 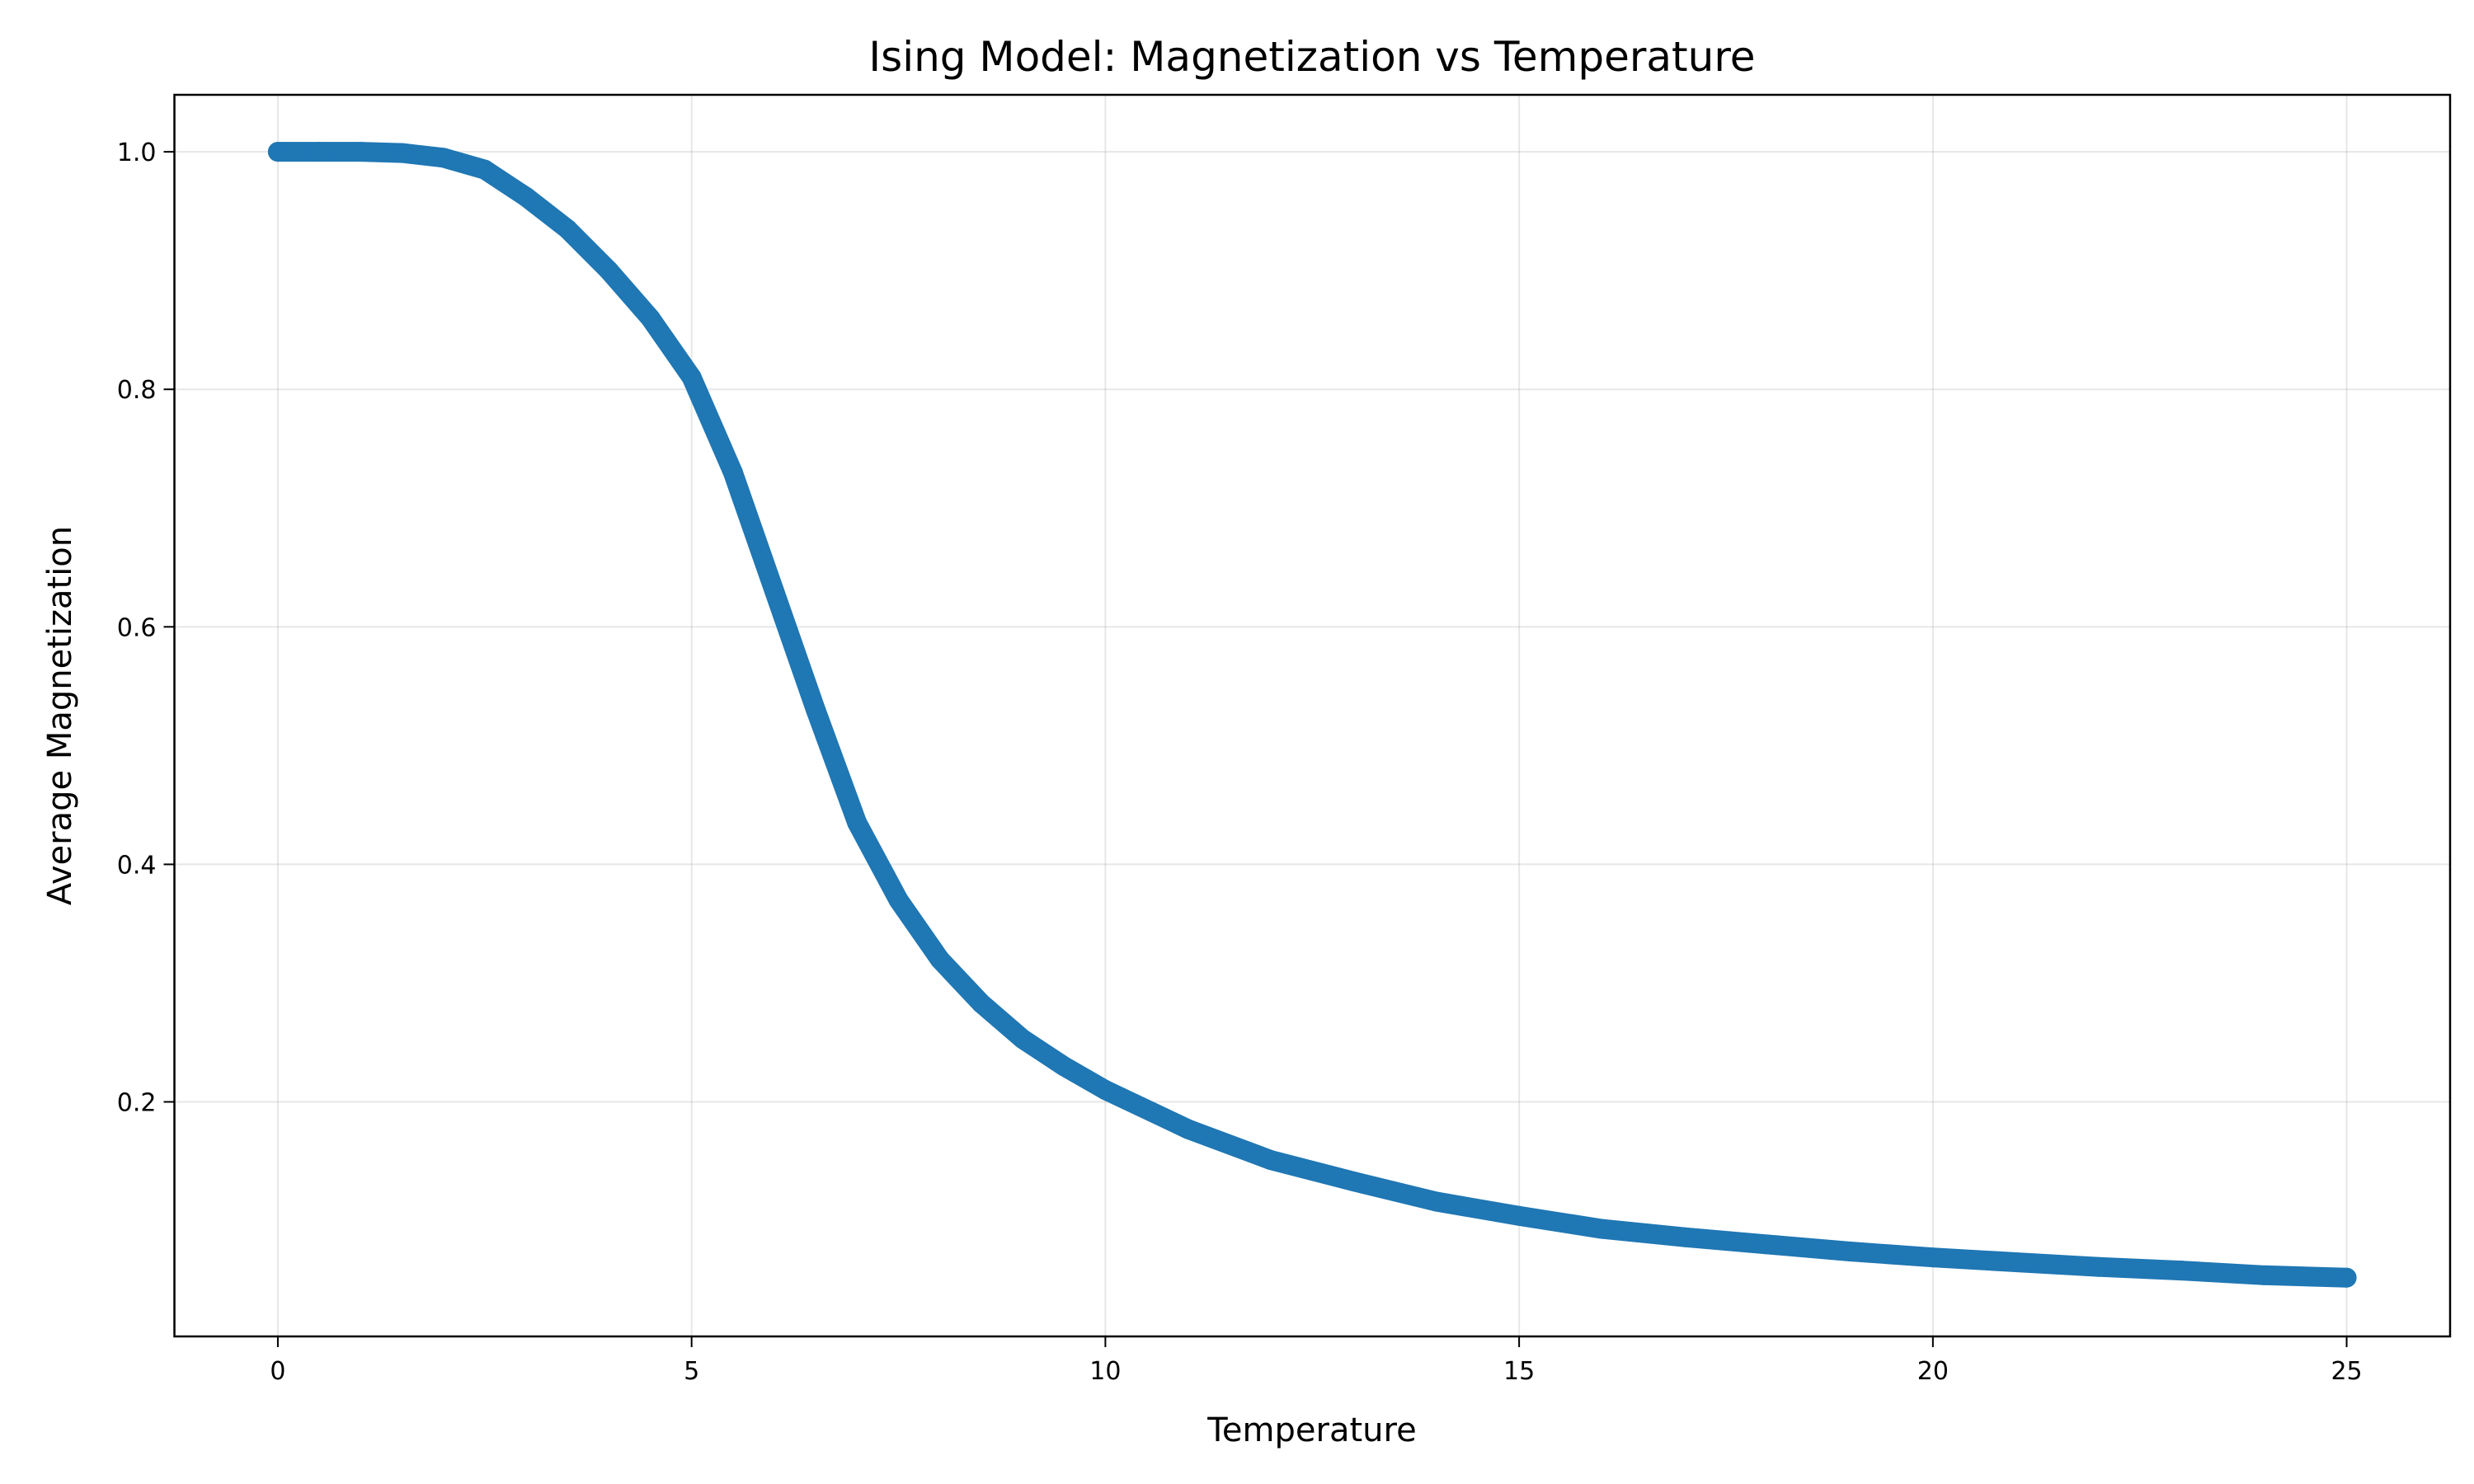 What do you see at coordinates (137, 1103) in the screenshot?
I see `y-tick-label: 0.2` at bounding box center [137, 1103].